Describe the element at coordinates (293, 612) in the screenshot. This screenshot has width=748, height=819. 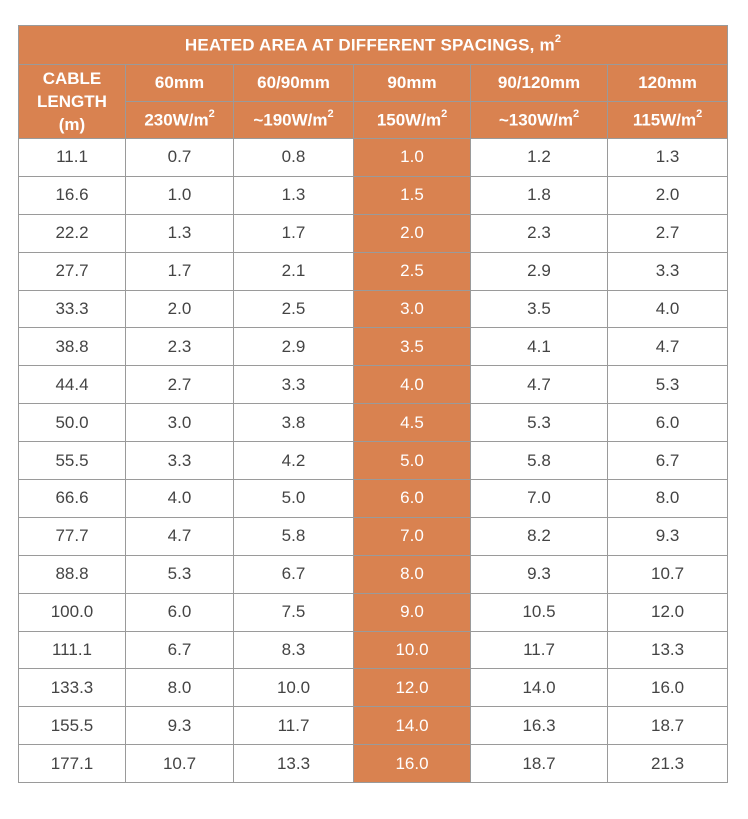
I see `area-cell: 7.5` at that location.